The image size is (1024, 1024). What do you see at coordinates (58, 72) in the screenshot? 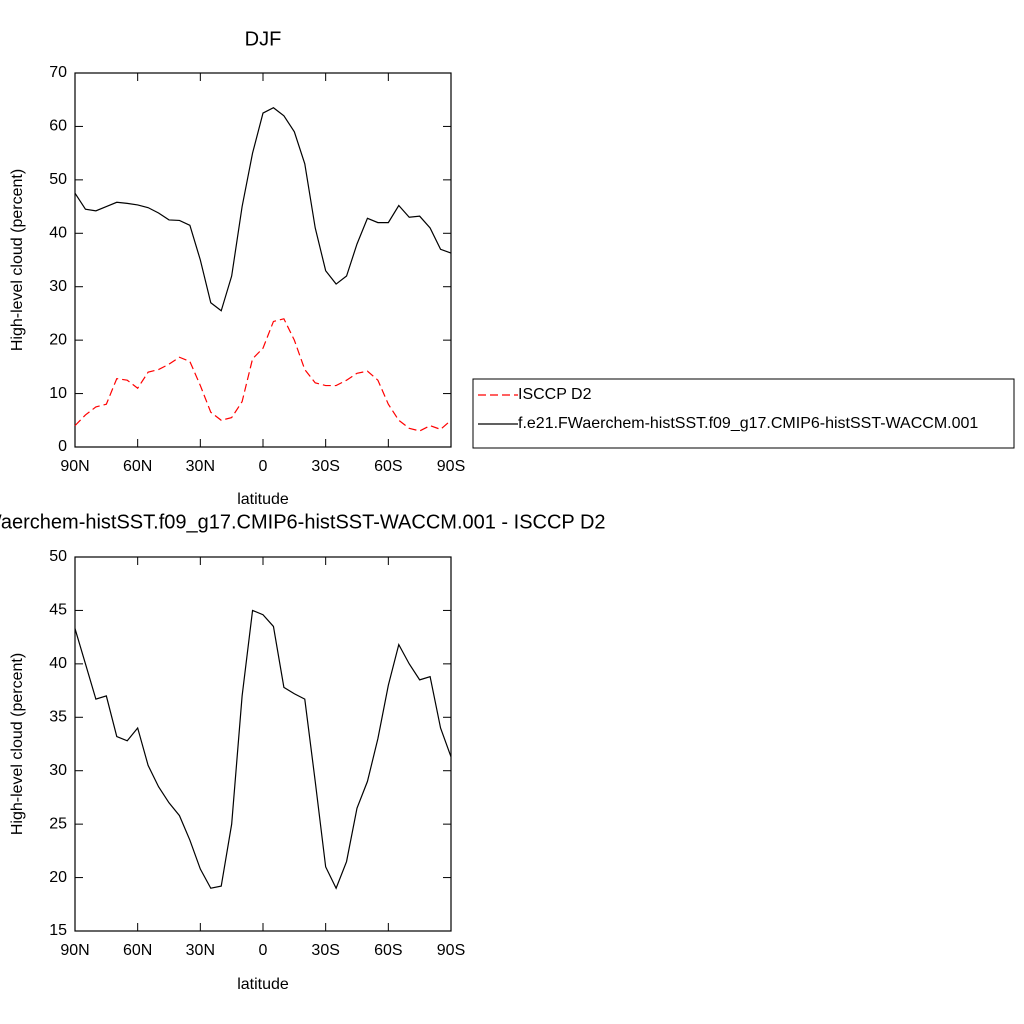
I see `y-tick-label: 70` at bounding box center [58, 72].